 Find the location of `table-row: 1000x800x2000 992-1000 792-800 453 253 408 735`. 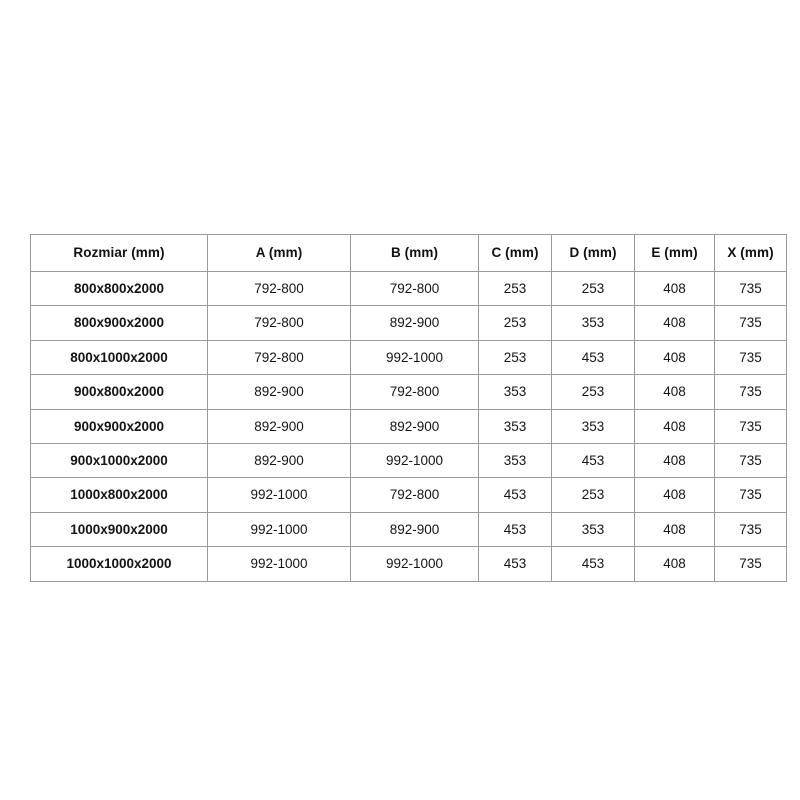

table-row: 1000x800x2000 992-1000 792-800 453 253 408 735 is located at coordinates (408, 495).